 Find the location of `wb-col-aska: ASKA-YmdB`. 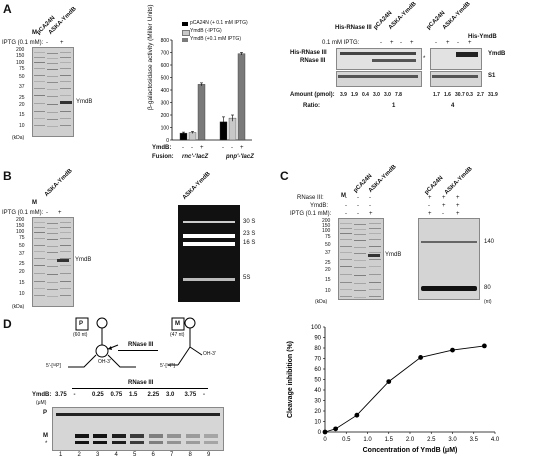

wb-col-aska: ASKA-YmdB is located at coordinates (402, 16).